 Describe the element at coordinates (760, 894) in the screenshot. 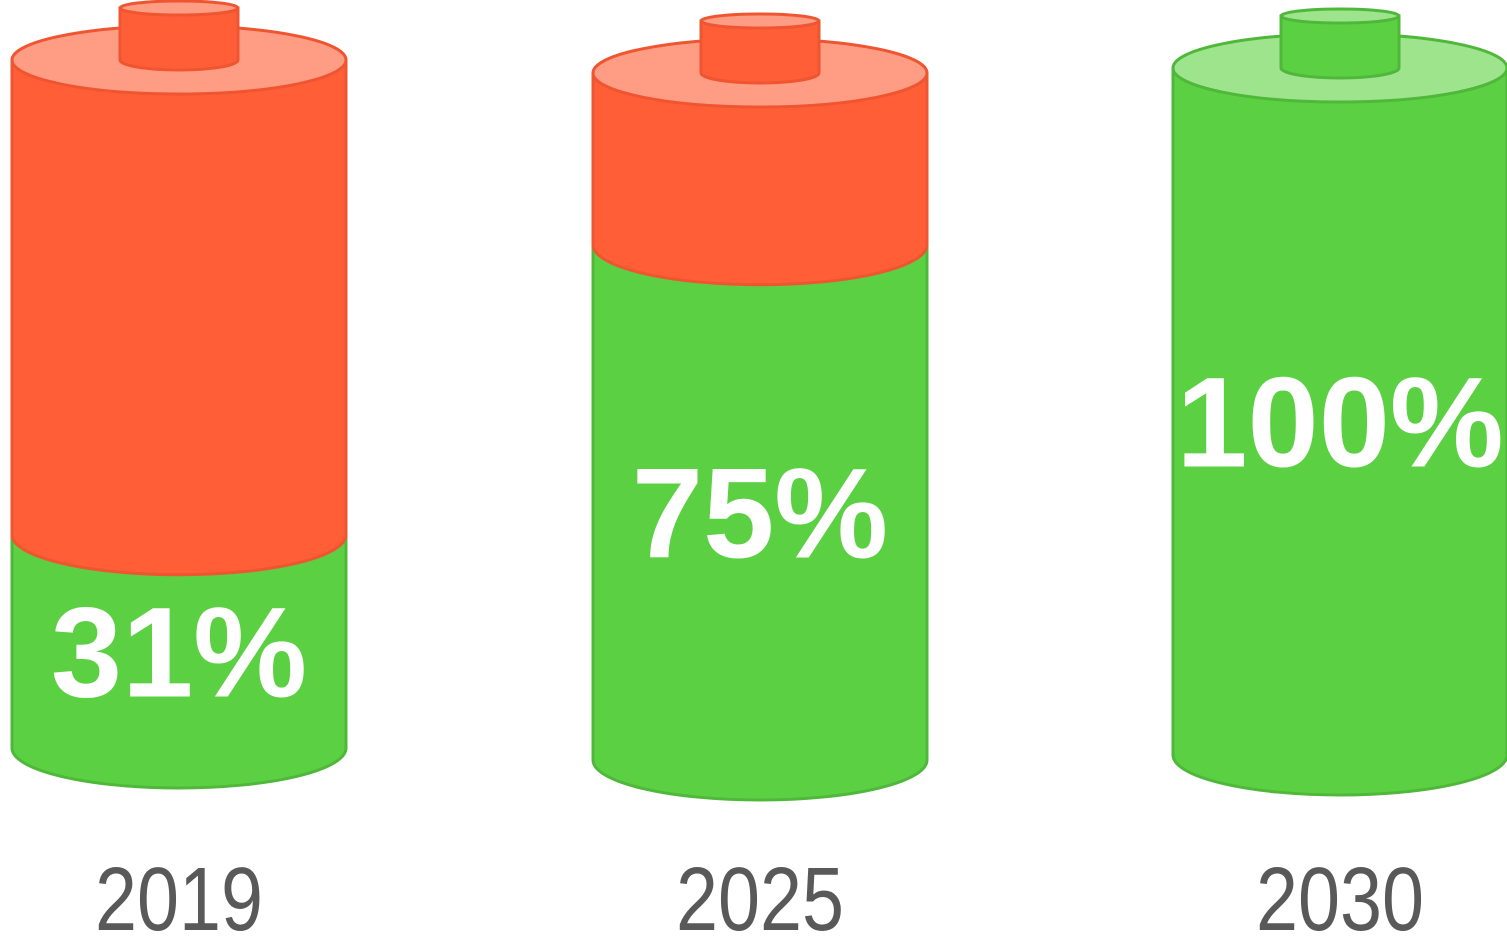

I see `category-label: 2025` at that location.